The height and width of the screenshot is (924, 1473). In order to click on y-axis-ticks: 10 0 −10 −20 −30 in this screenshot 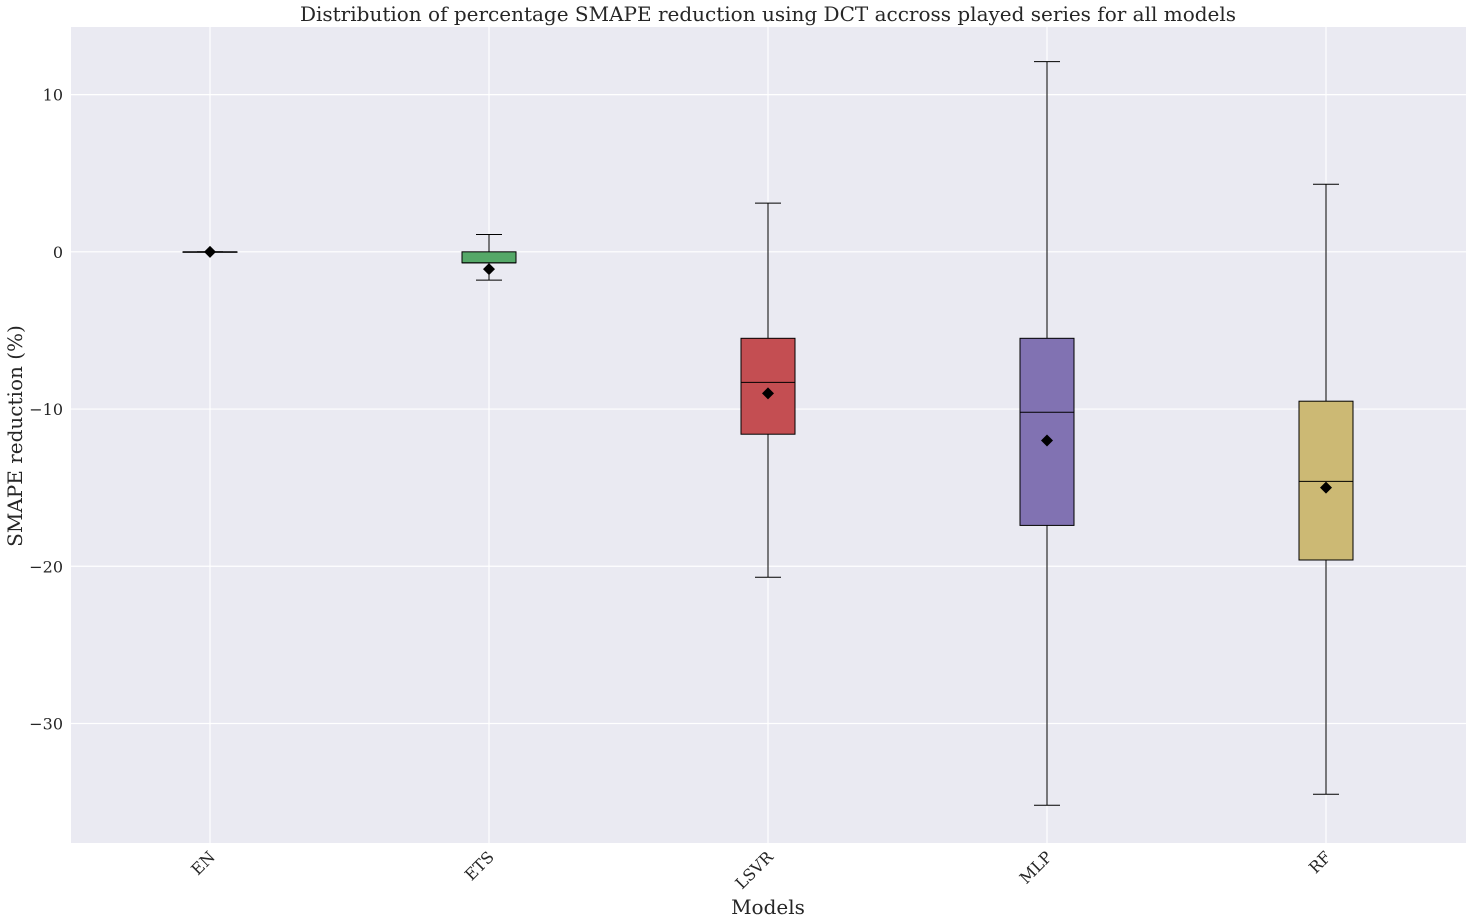, I will do `click(46, 410)`.